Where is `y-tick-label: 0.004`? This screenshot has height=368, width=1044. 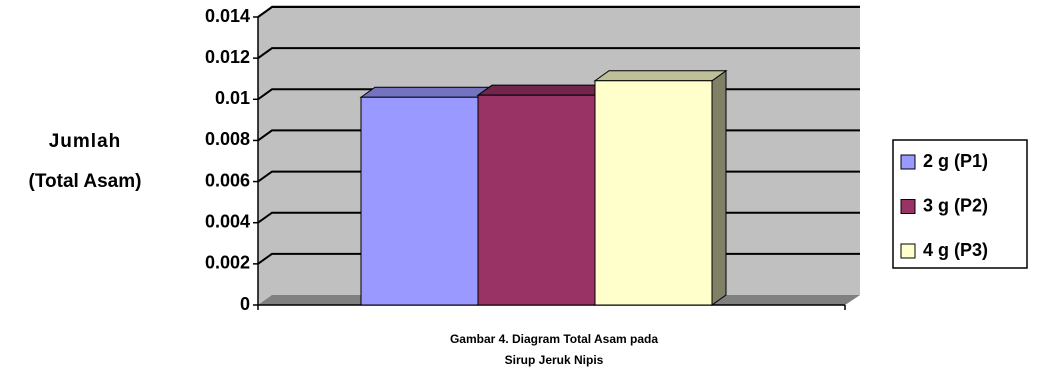
y-tick-label: 0.004 is located at coordinates (227, 221).